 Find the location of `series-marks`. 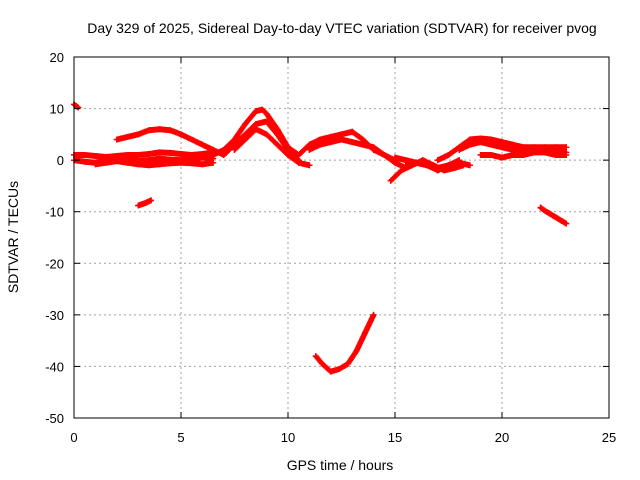

series-marks is located at coordinates (346, 146).